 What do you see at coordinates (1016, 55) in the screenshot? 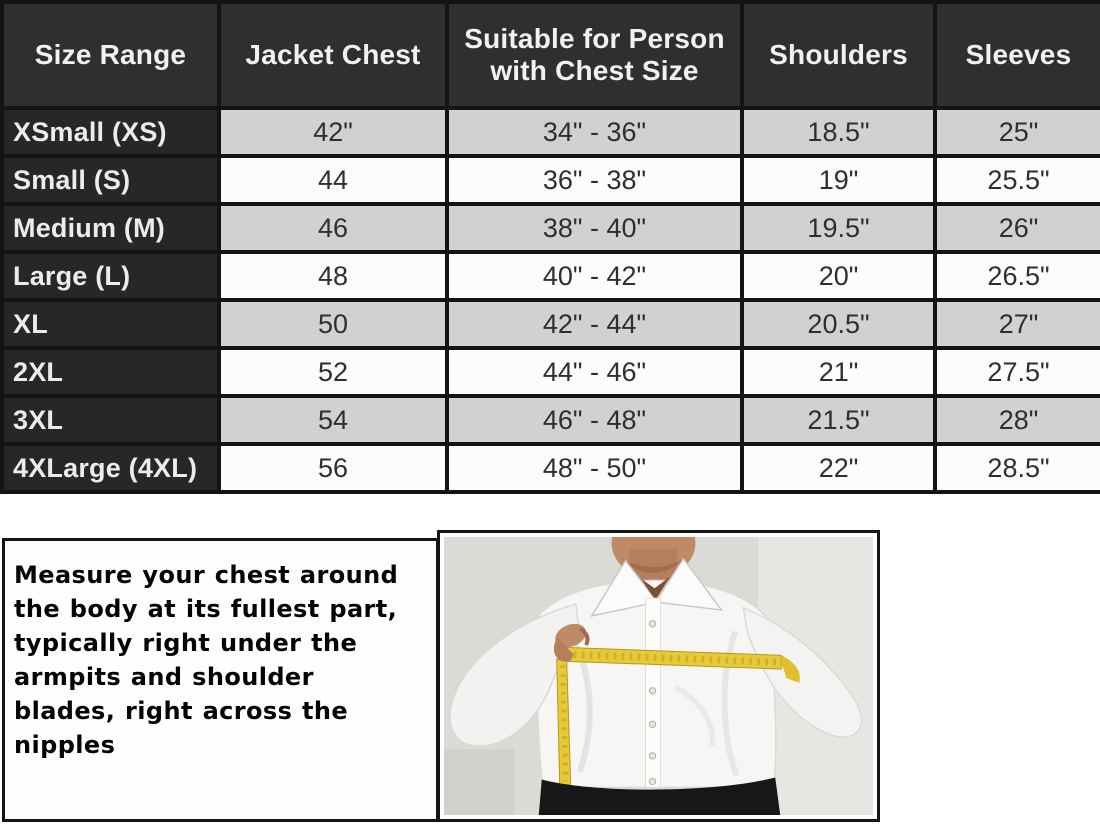
I see `col-header-sleeves: Sleeves` at bounding box center [1016, 55].